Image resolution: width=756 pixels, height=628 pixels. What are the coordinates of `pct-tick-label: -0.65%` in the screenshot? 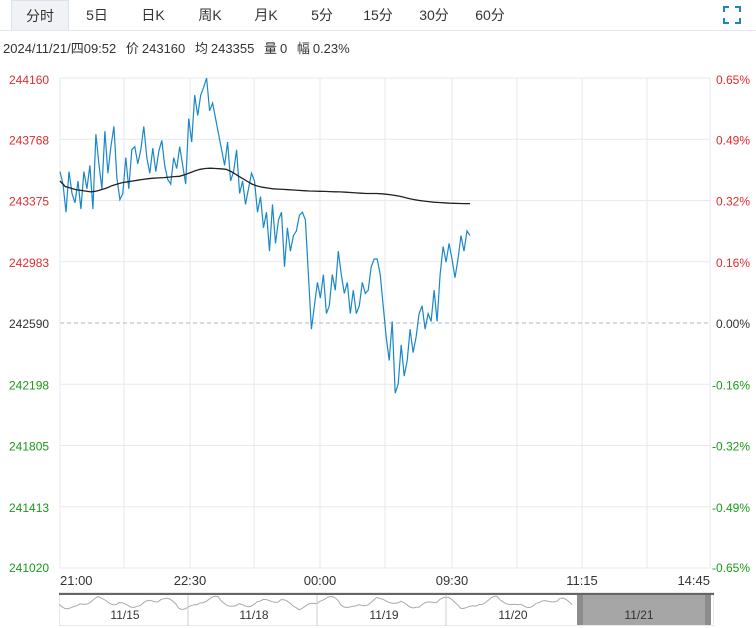 It's located at (731, 568).